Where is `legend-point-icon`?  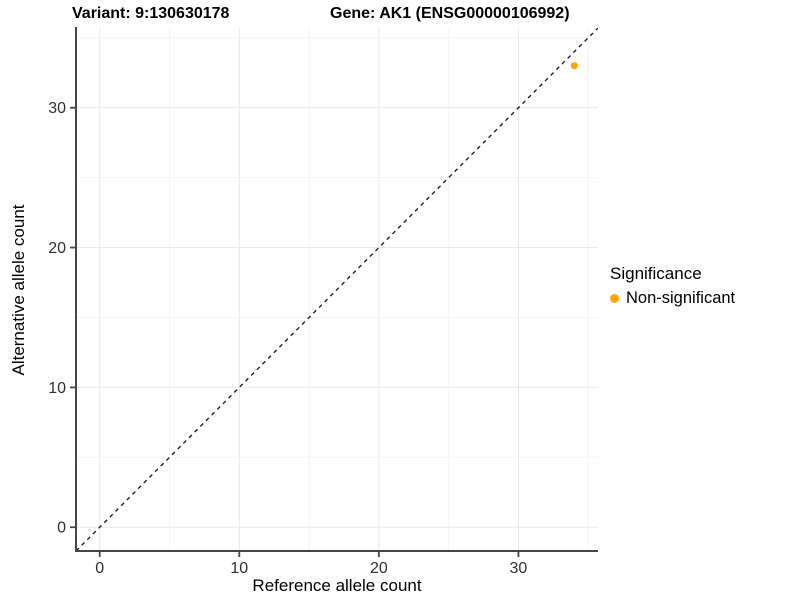 legend-point-icon is located at coordinates (614, 298).